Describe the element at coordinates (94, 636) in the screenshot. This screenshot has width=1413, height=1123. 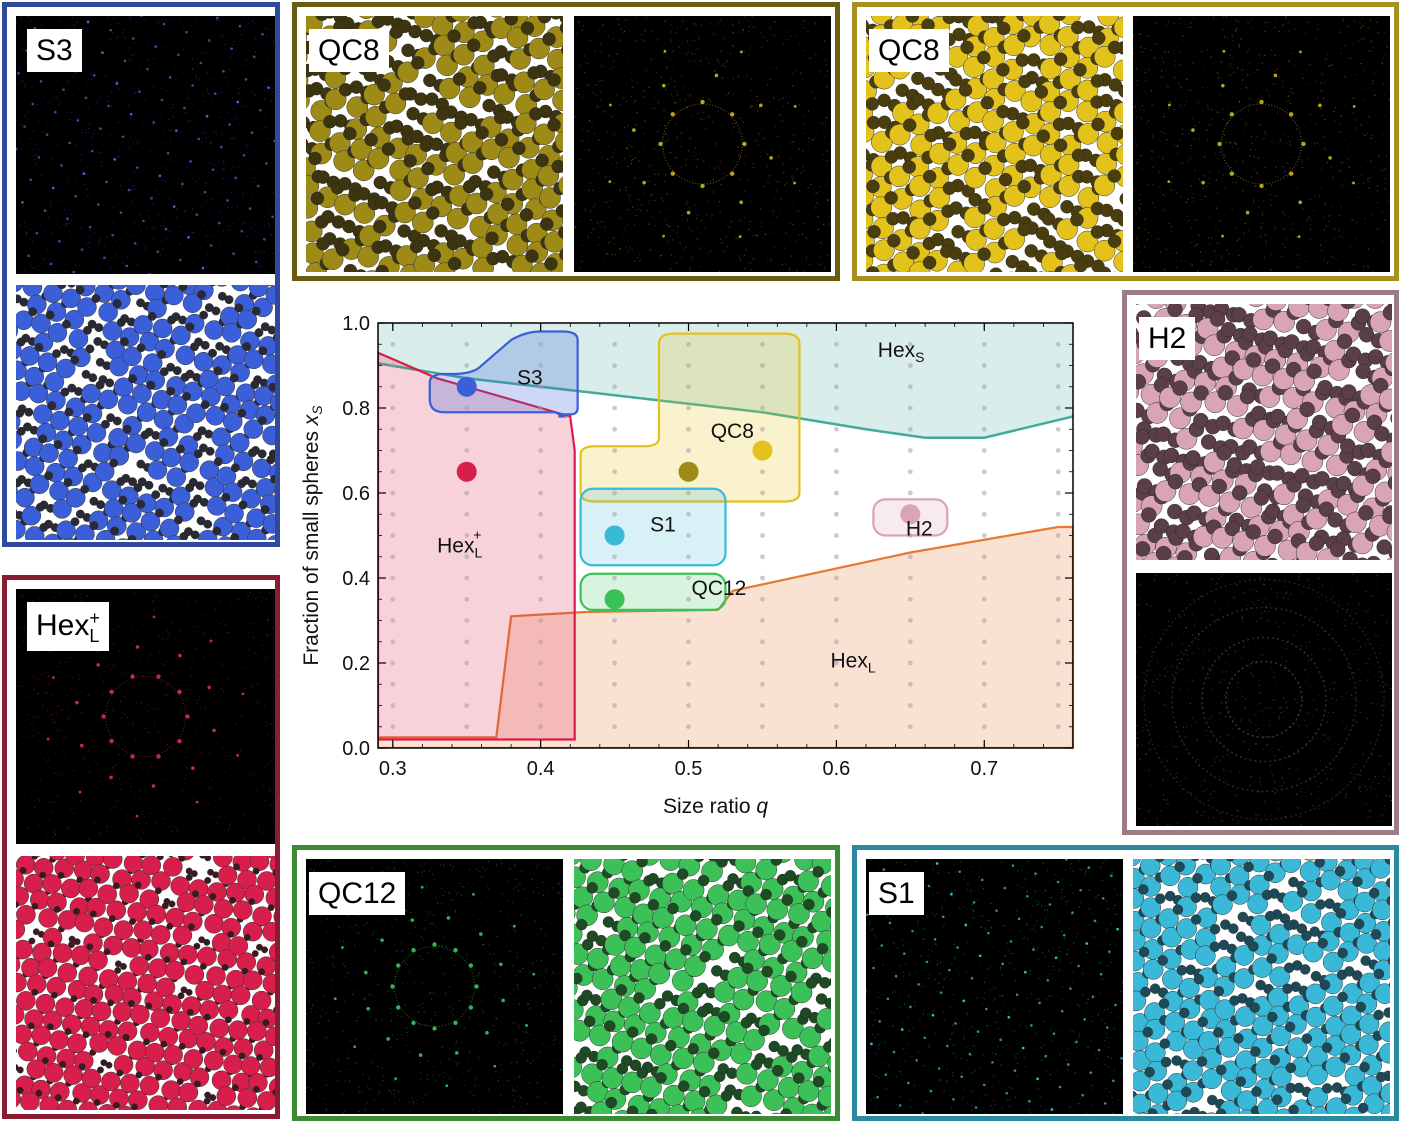
I see `hexl-label-sub: L` at that location.